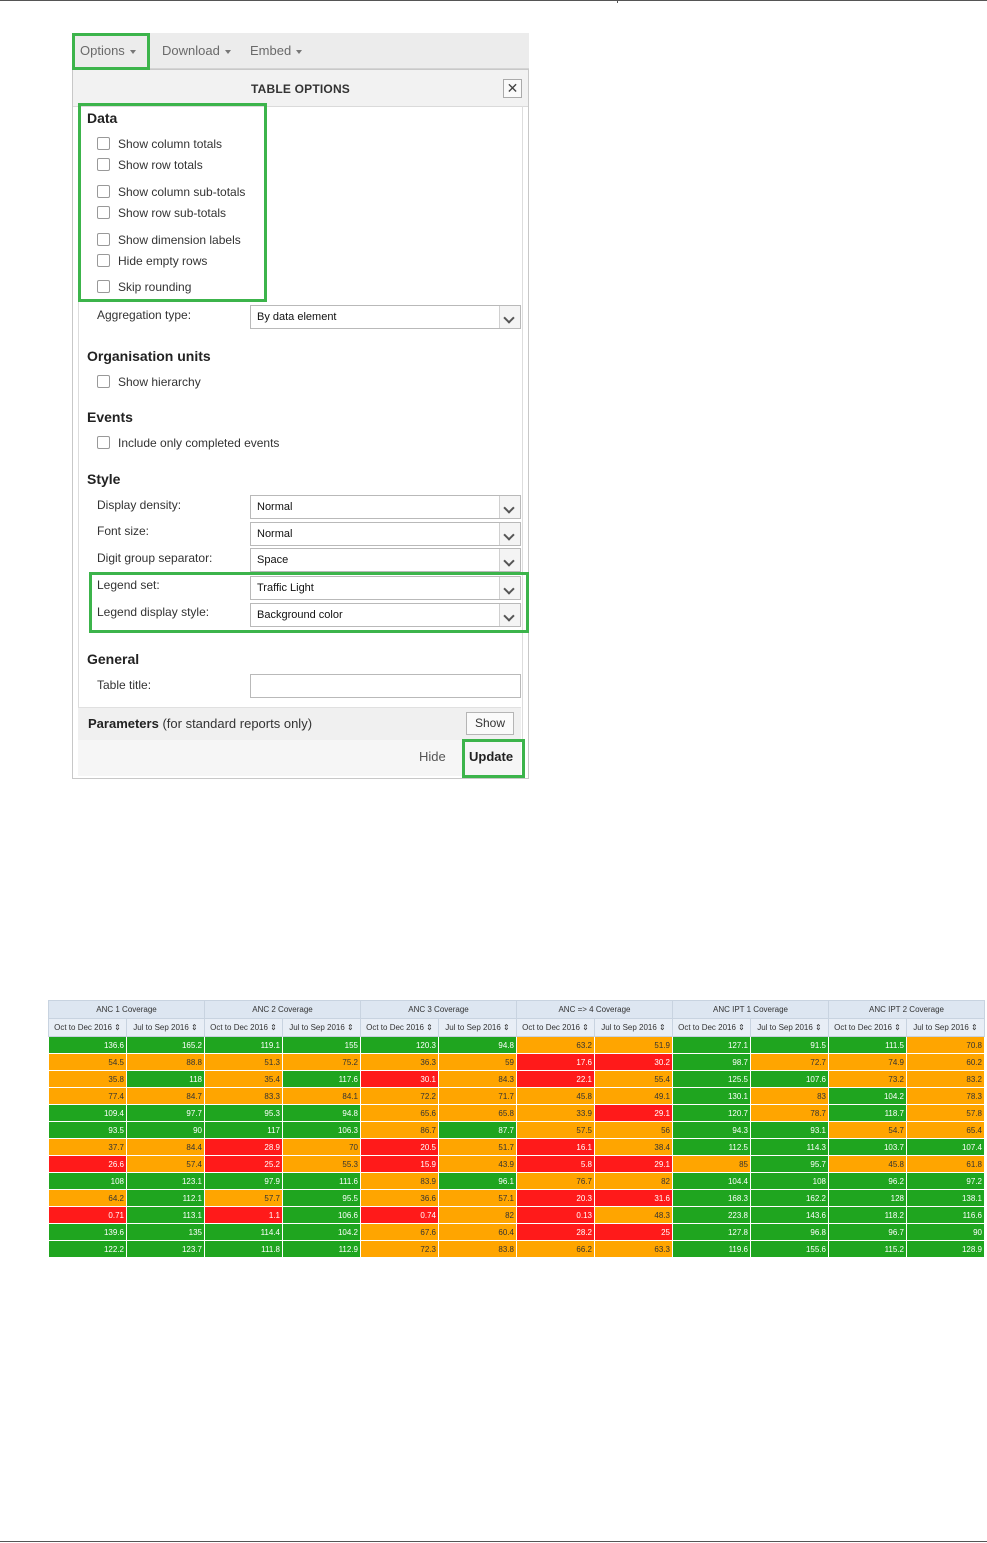 The height and width of the screenshot is (1543, 987). What do you see at coordinates (512, 88) in the screenshot?
I see `close-icon: ✕` at bounding box center [512, 88].